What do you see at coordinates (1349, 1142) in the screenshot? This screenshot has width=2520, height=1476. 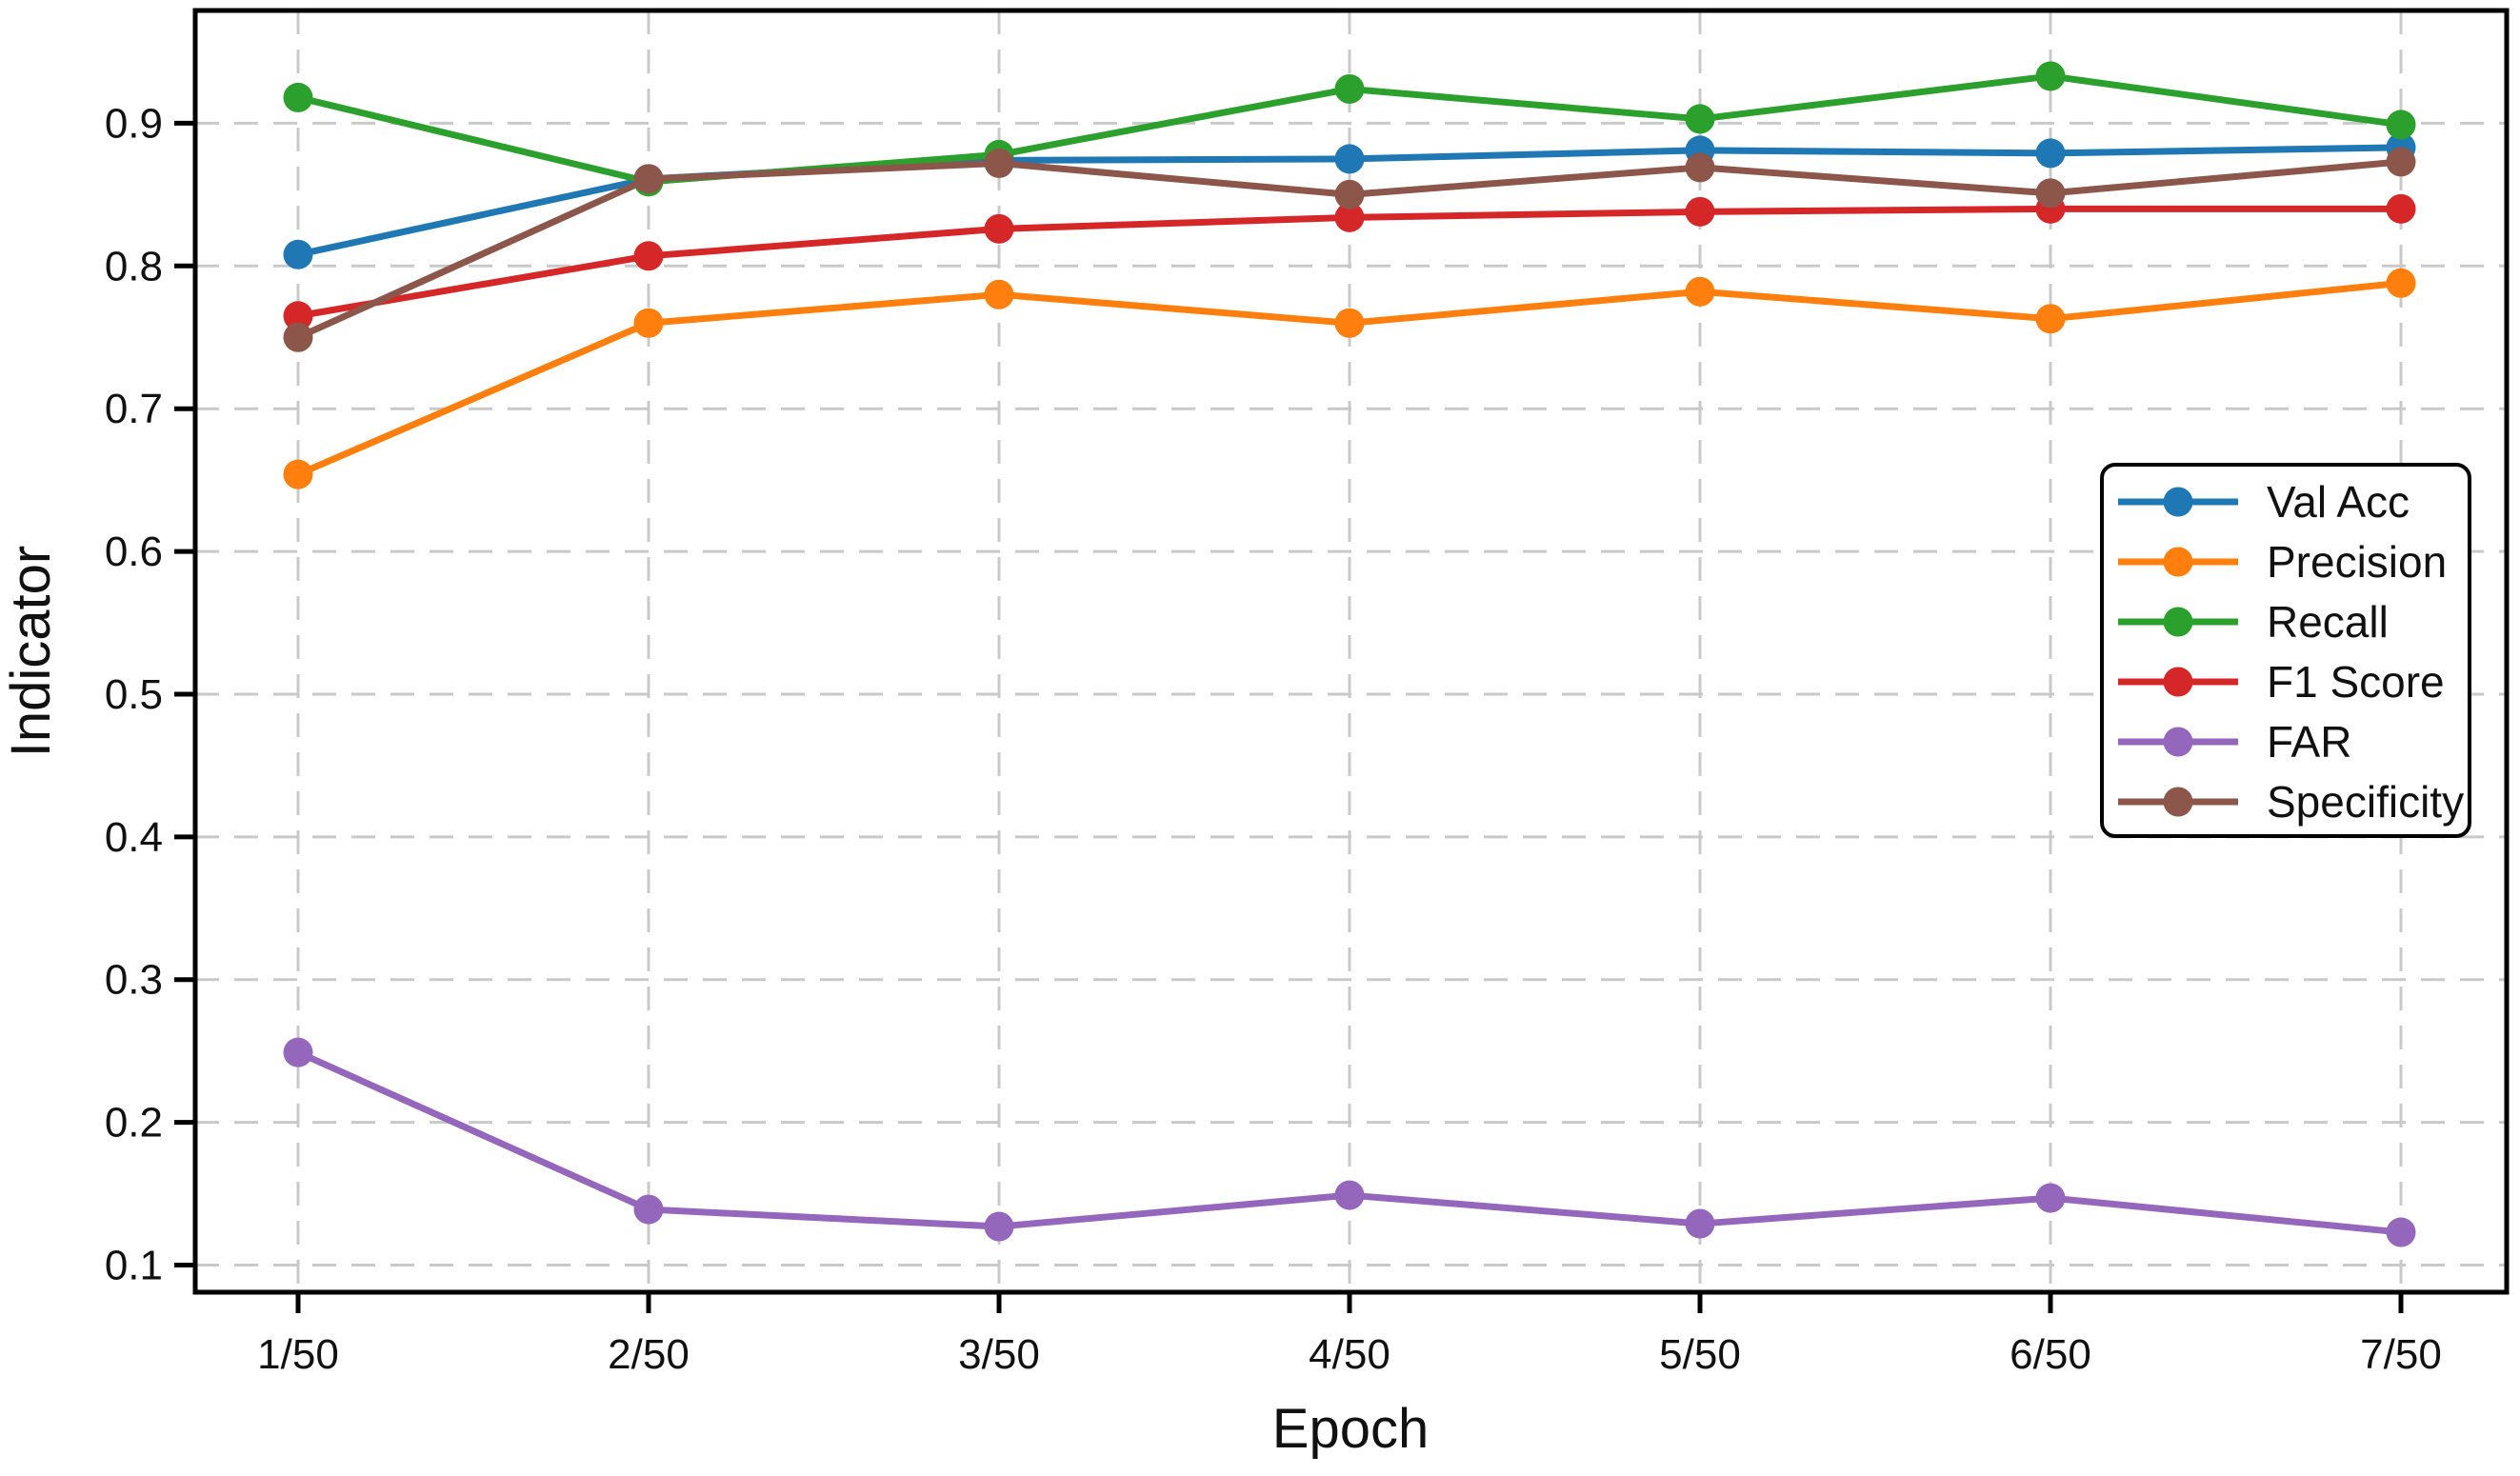 I see `series-far` at bounding box center [1349, 1142].